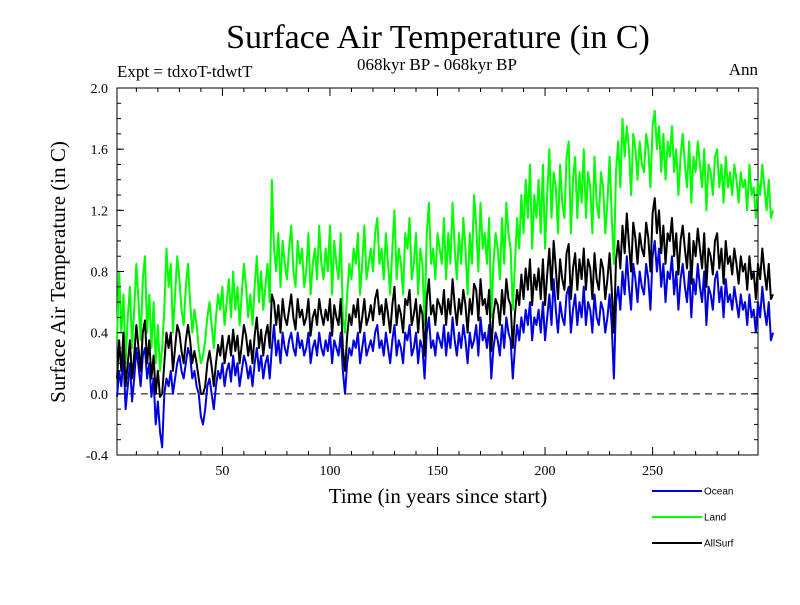  What do you see at coordinates (58, 272) in the screenshot?
I see `y-axis-label: Surface Air Temperature (in C)` at bounding box center [58, 272].